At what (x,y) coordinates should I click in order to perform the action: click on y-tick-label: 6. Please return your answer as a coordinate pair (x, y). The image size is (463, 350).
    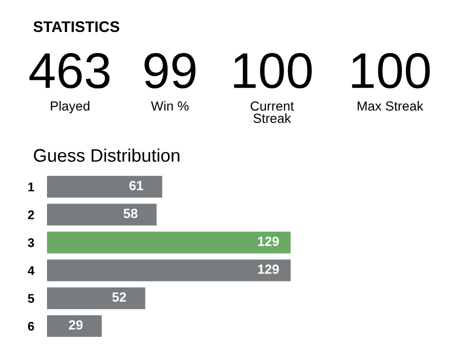
    Looking at the image, I should click on (31, 326).